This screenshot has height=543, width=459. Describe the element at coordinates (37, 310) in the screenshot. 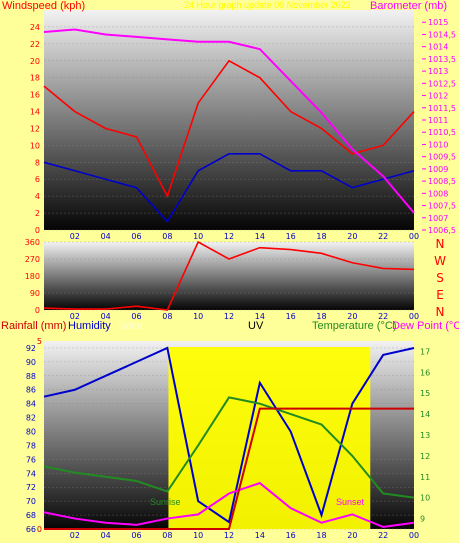

I see `direction-tick-label: 0` at that location.